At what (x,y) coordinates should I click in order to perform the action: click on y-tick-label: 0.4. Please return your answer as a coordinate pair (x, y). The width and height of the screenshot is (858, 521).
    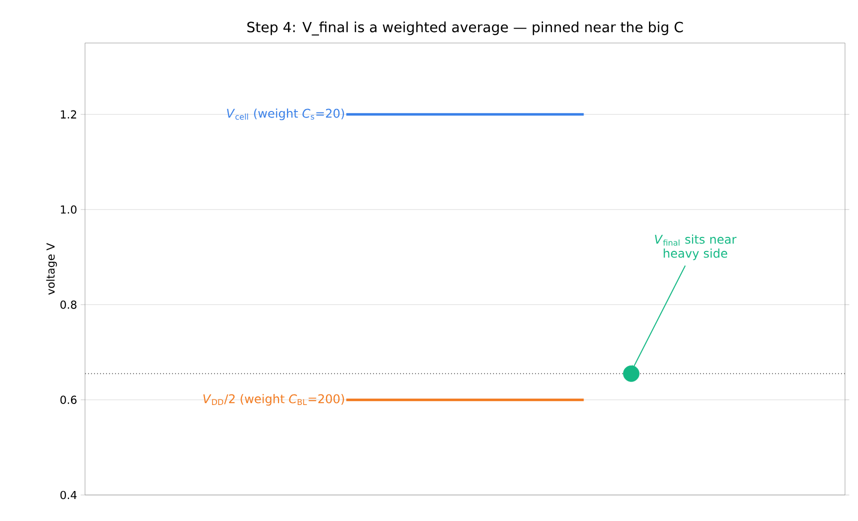
    Looking at the image, I should click on (68, 495).